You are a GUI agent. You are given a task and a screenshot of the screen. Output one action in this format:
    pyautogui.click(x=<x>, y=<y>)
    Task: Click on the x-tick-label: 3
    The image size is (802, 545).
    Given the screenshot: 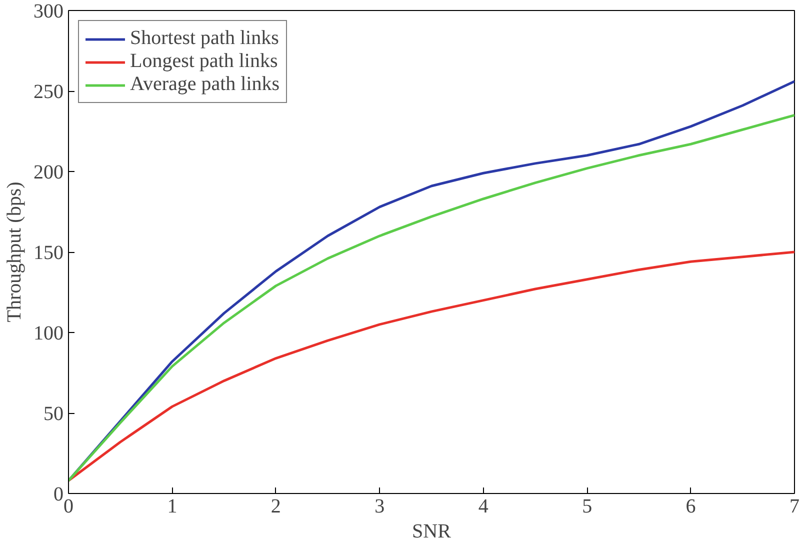 What is the action you would take?
    pyautogui.click(x=379, y=507)
    